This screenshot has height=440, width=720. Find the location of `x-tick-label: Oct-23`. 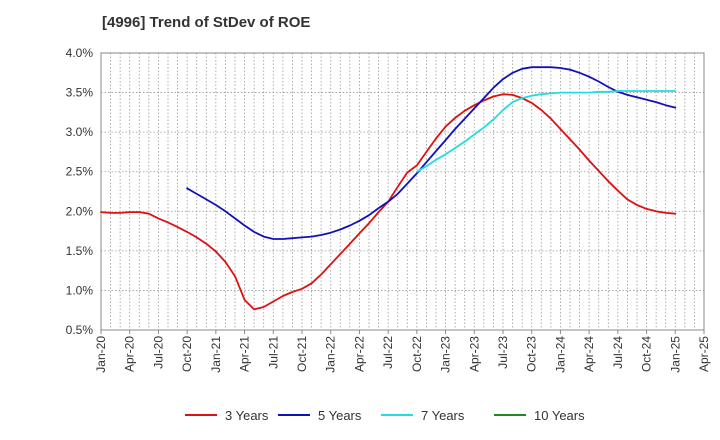

x-tick-label: Oct-23 is located at coordinates (532, 354).